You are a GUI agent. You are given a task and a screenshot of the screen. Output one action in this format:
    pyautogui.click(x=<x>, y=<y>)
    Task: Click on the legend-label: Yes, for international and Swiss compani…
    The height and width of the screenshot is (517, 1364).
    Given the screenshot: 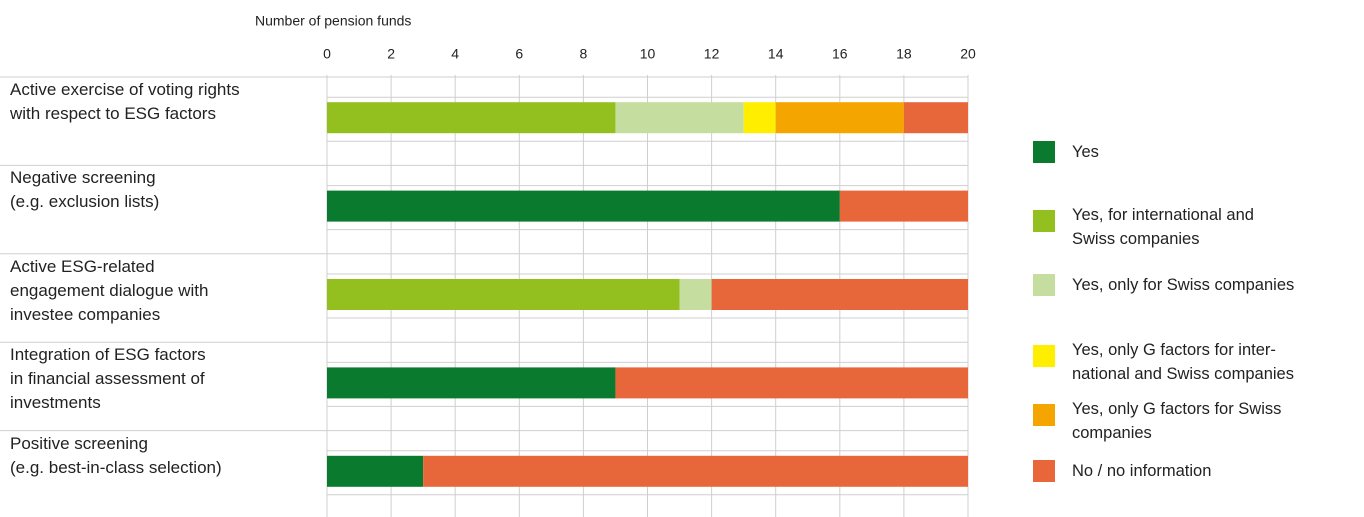 What is the action you would take?
    pyautogui.click(x=1163, y=227)
    